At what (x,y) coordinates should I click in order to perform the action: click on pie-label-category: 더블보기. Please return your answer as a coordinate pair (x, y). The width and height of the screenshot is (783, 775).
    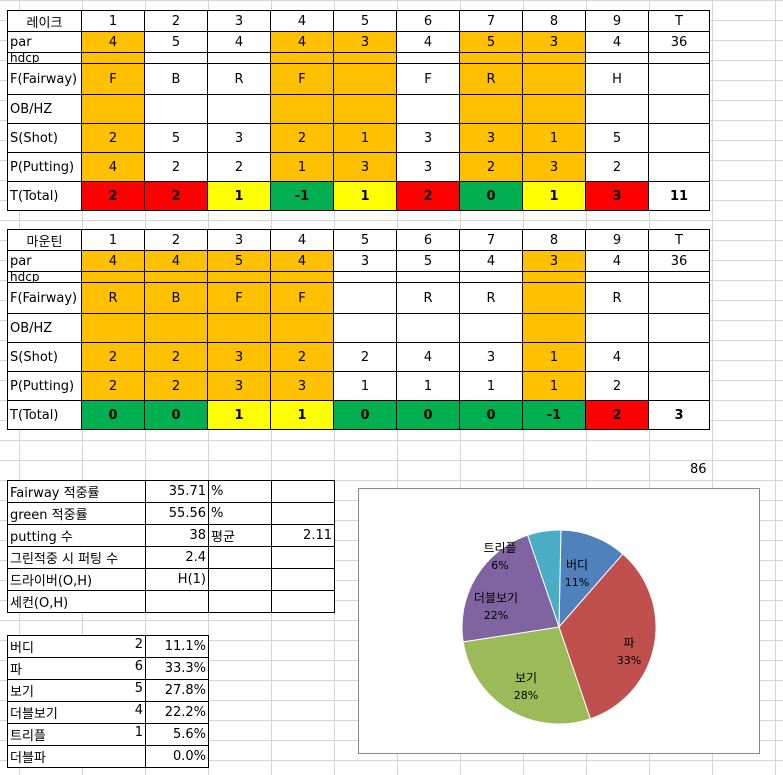
    Looking at the image, I should click on (496, 598).